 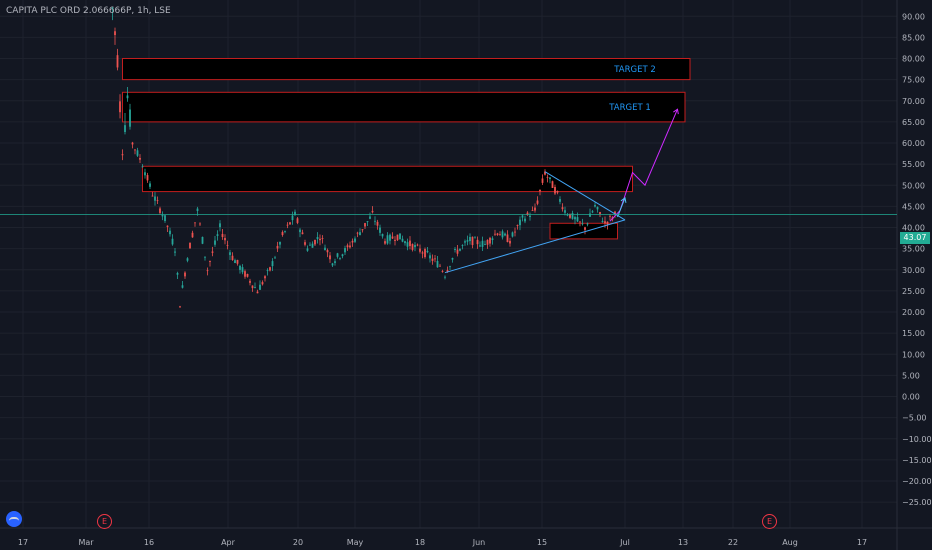 I want to click on x-tick-label: 16, so click(x=149, y=542).